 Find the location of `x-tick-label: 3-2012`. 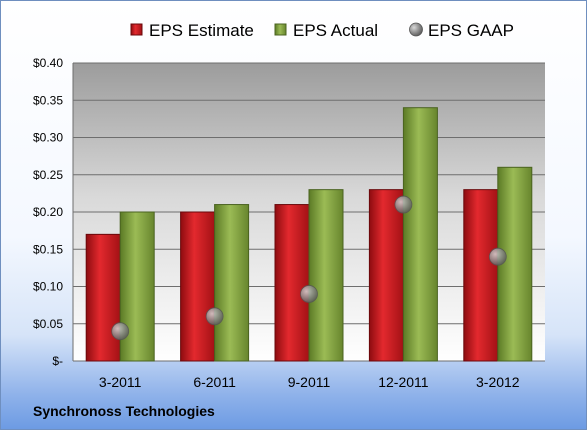

x-tick-label: 3-2012 is located at coordinates (498, 382).